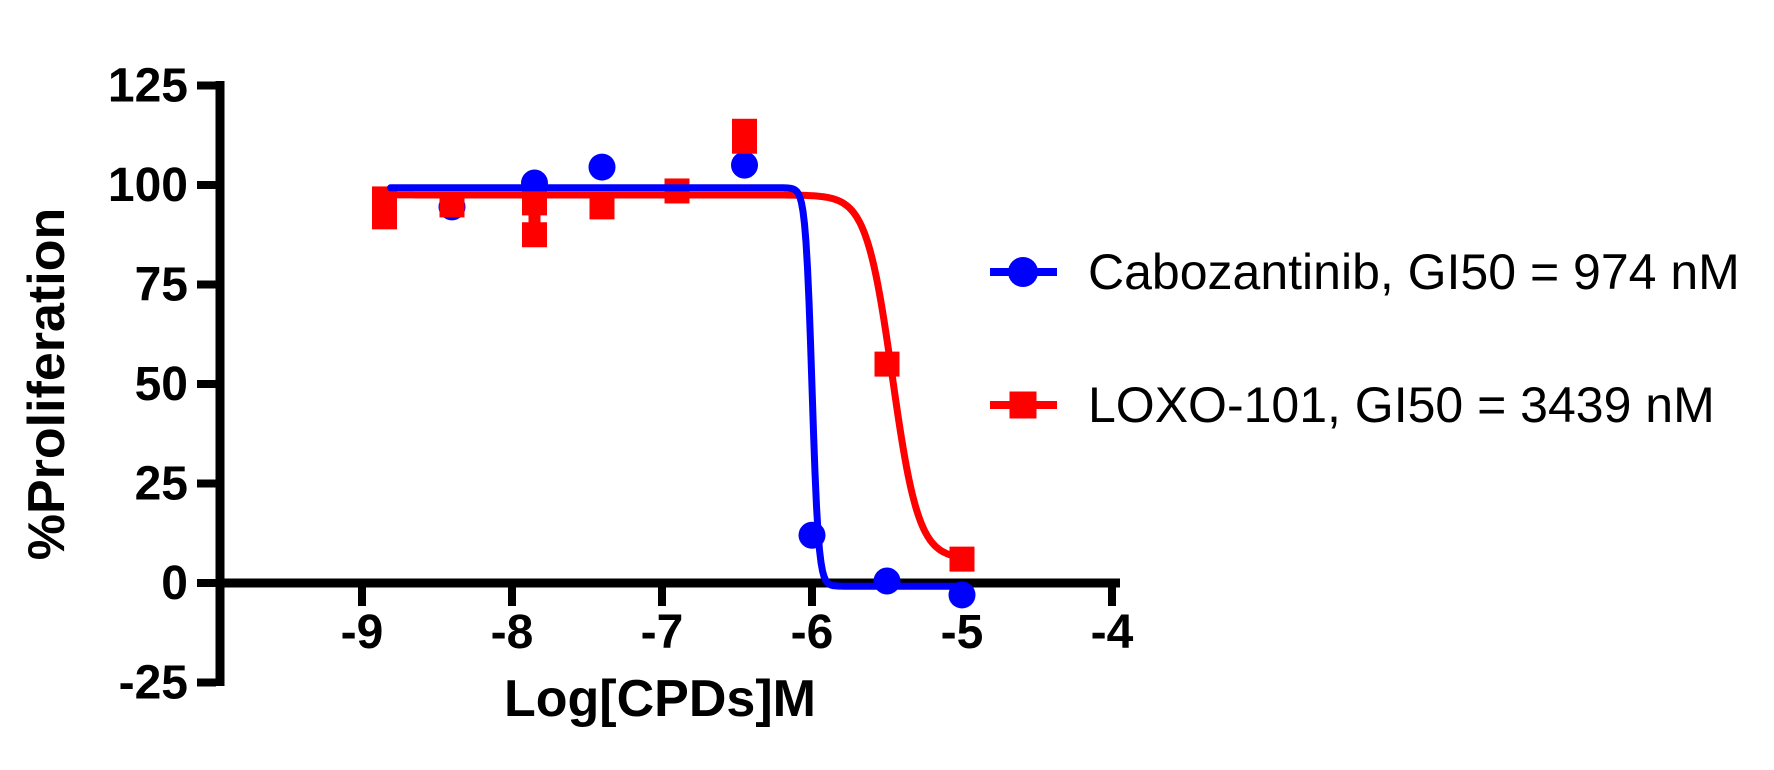  I want to click on x-tick-label--7: -7, so click(662, 632).